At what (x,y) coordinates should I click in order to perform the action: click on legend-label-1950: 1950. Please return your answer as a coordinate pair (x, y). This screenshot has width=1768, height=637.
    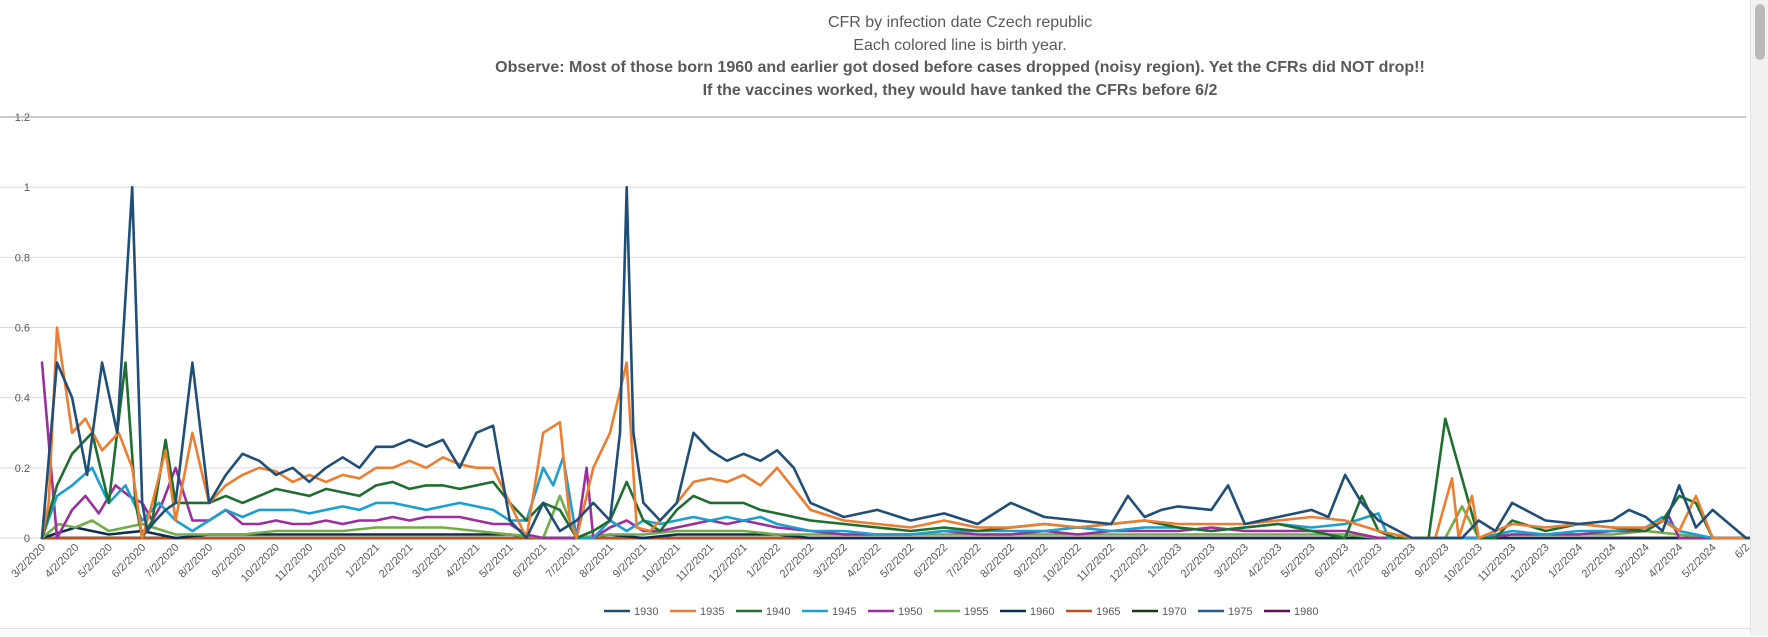
    Looking at the image, I should click on (910, 612).